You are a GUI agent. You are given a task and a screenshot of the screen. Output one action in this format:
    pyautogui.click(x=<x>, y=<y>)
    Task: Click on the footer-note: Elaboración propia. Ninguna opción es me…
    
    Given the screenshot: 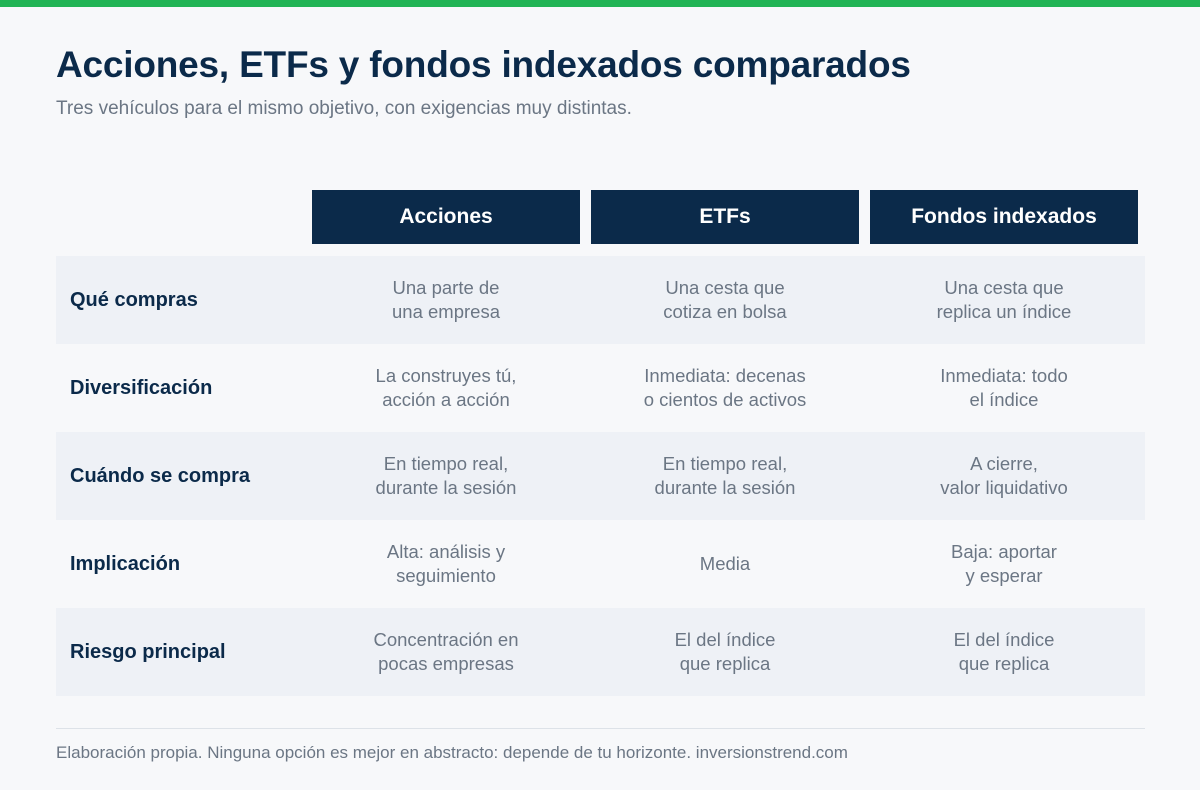 What is the action you would take?
    pyautogui.click(x=452, y=752)
    